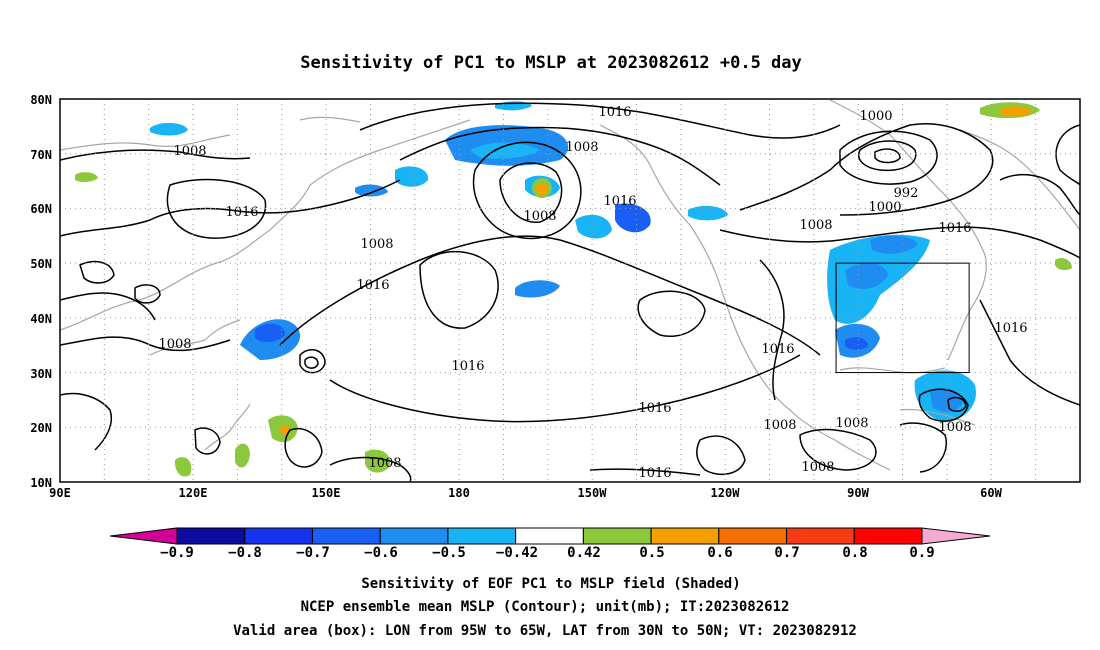 This screenshot has width=1100, height=650. Describe the element at coordinates (41, 483) in the screenshot. I see `lat-tick-label: 10N` at that location.